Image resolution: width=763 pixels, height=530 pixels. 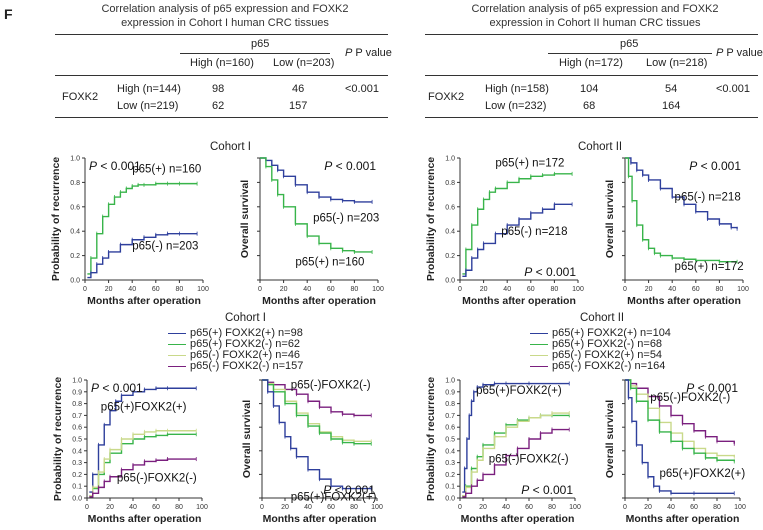 What do you see at coordinates (149, 89) in the screenshot?
I see `table-1-row-1-label: High (n=144)` at bounding box center [149, 89].